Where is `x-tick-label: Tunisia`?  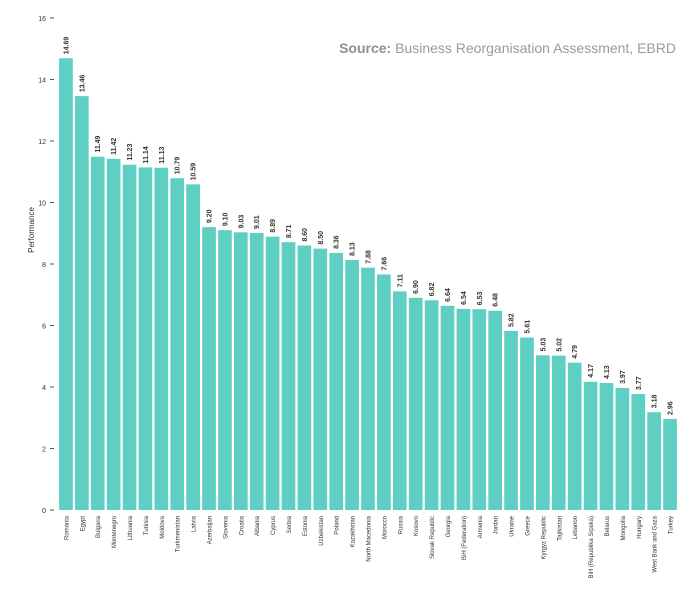
x-tick-label: Tunisia is located at coordinates (147, 525).